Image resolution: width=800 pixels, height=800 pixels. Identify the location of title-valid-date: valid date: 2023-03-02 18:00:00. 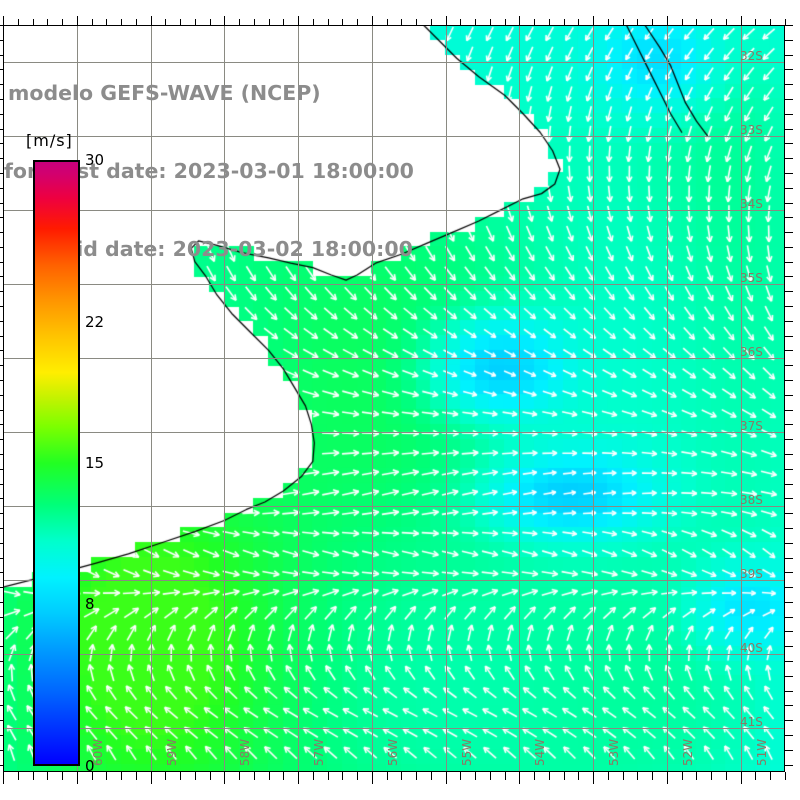
(227, 249).